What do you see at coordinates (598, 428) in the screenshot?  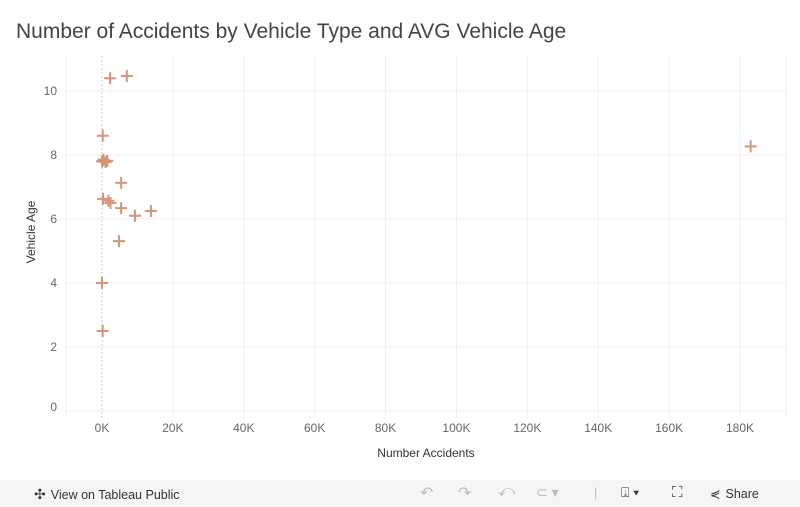 I see `x-tick-label: 140K` at bounding box center [598, 428].